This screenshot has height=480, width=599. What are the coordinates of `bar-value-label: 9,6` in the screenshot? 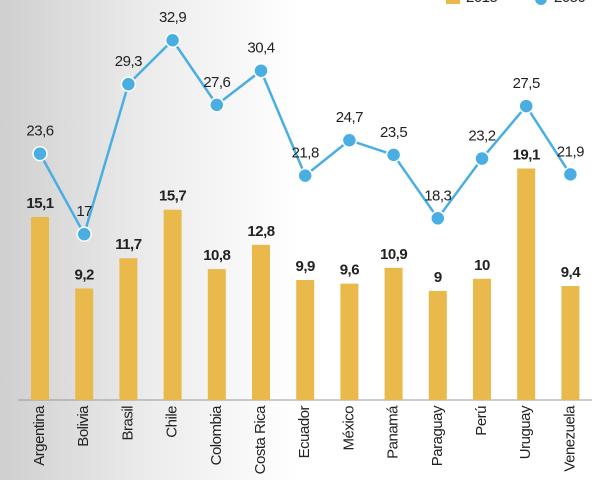 It's located at (350, 270).